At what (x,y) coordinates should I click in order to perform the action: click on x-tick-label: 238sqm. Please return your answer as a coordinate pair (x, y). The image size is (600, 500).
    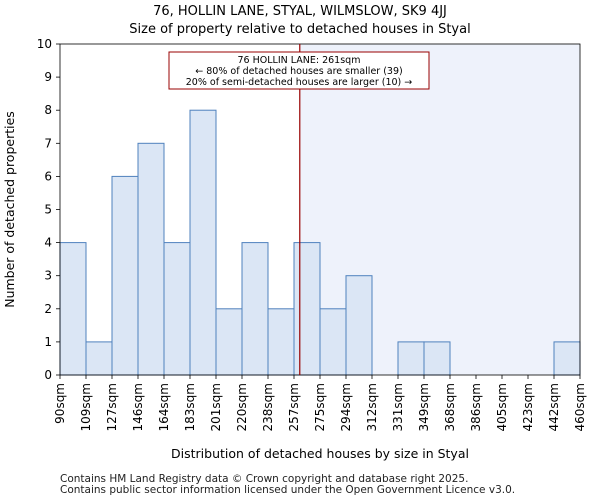
    Looking at the image, I should click on (268, 407).